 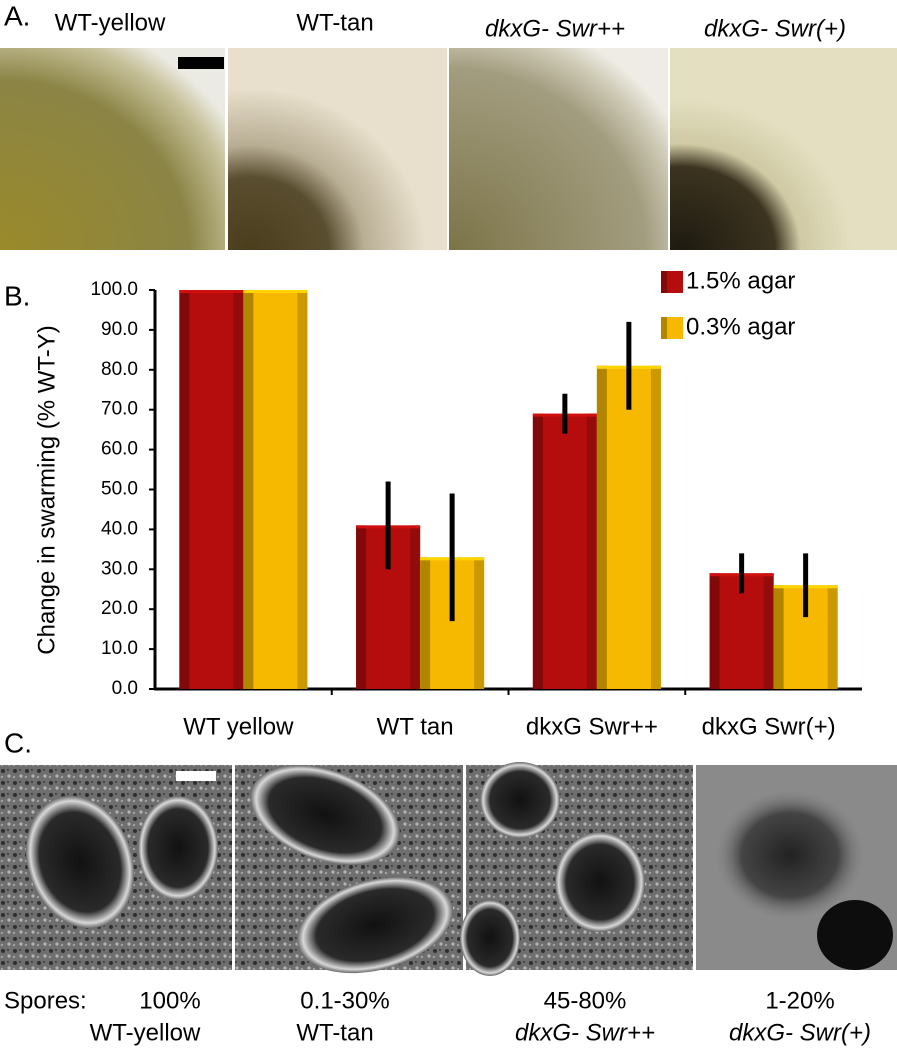 What do you see at coordinates (585, 1000) in the screenshot?
I see `spore-percent: 45-80%` at bounding box center [585, 1000].